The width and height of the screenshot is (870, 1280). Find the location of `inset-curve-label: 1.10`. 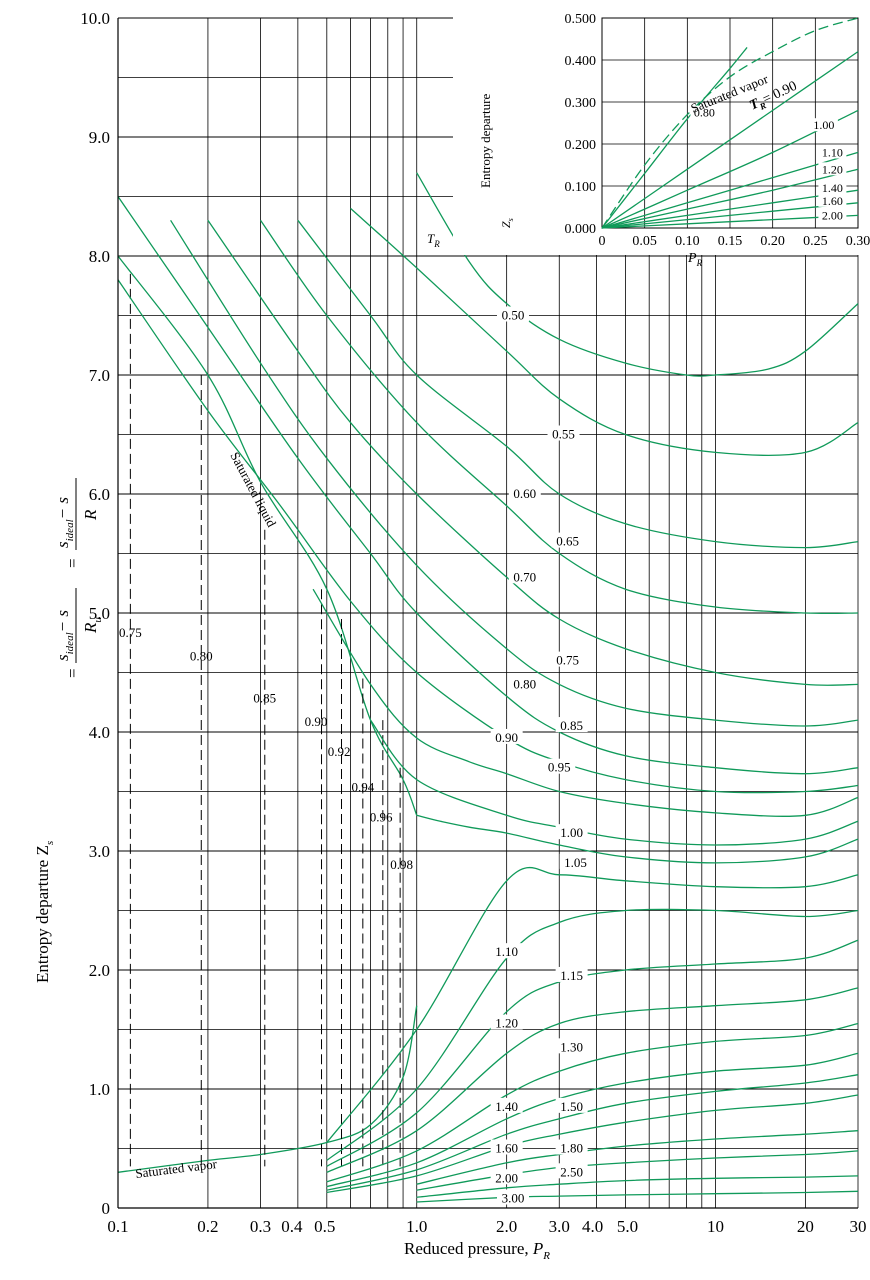

inset-curve-label: 1.10 is located at coordinates (832, 153).